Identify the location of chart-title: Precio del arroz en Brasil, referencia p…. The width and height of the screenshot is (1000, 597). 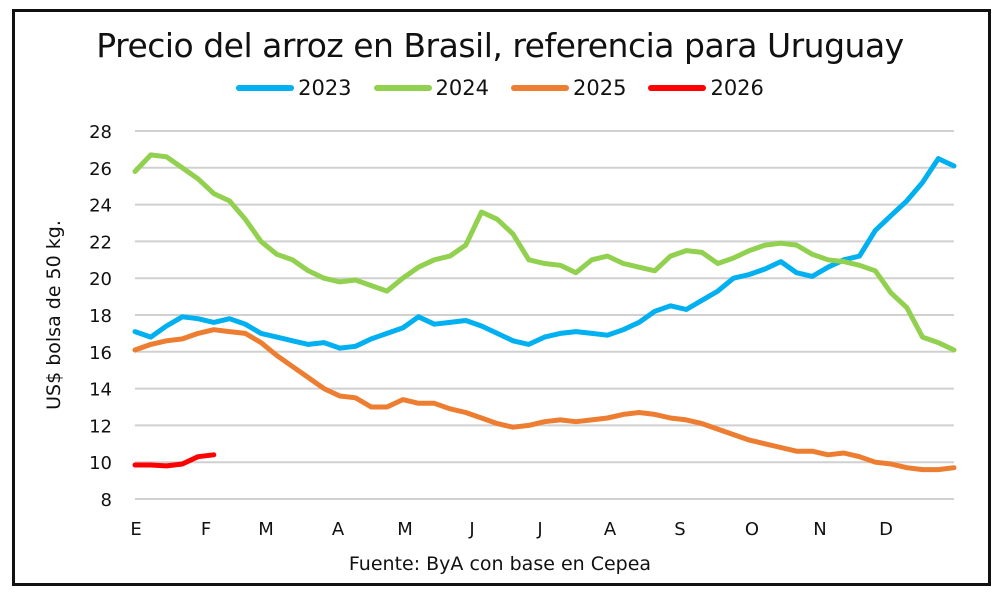
(500, 45).